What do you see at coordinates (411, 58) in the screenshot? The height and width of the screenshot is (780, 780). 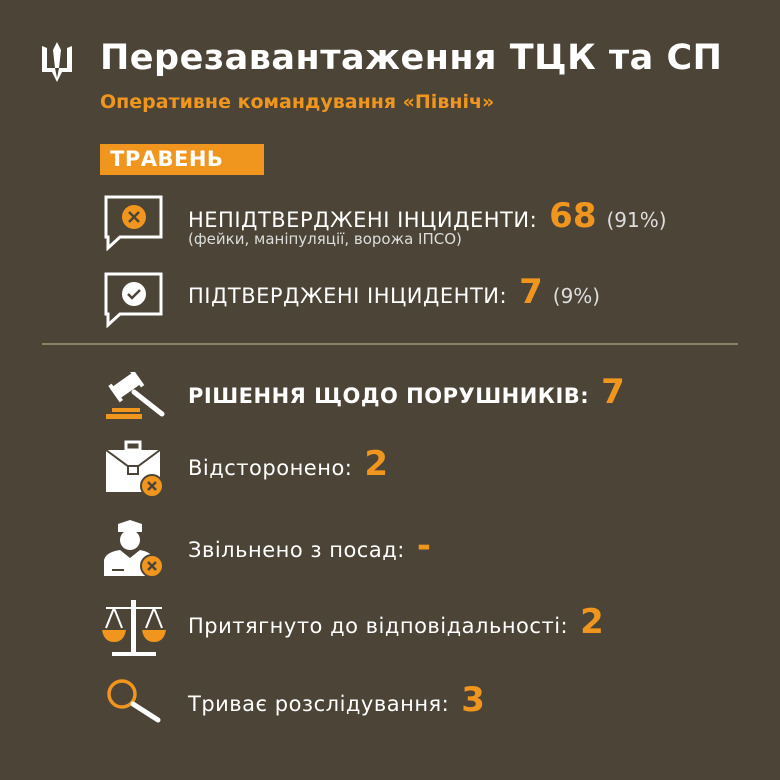 I see `page-title: Перезавантаження ТЦК та СП` at bounding box center [411, 58].